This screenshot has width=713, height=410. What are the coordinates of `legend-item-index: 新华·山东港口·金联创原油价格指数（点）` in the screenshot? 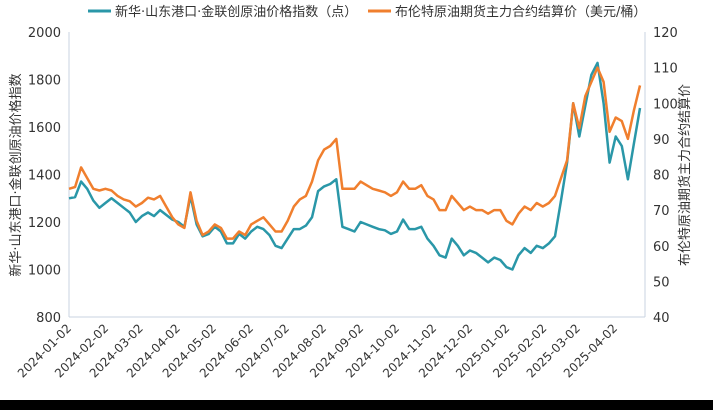 It's located at (222, 12).